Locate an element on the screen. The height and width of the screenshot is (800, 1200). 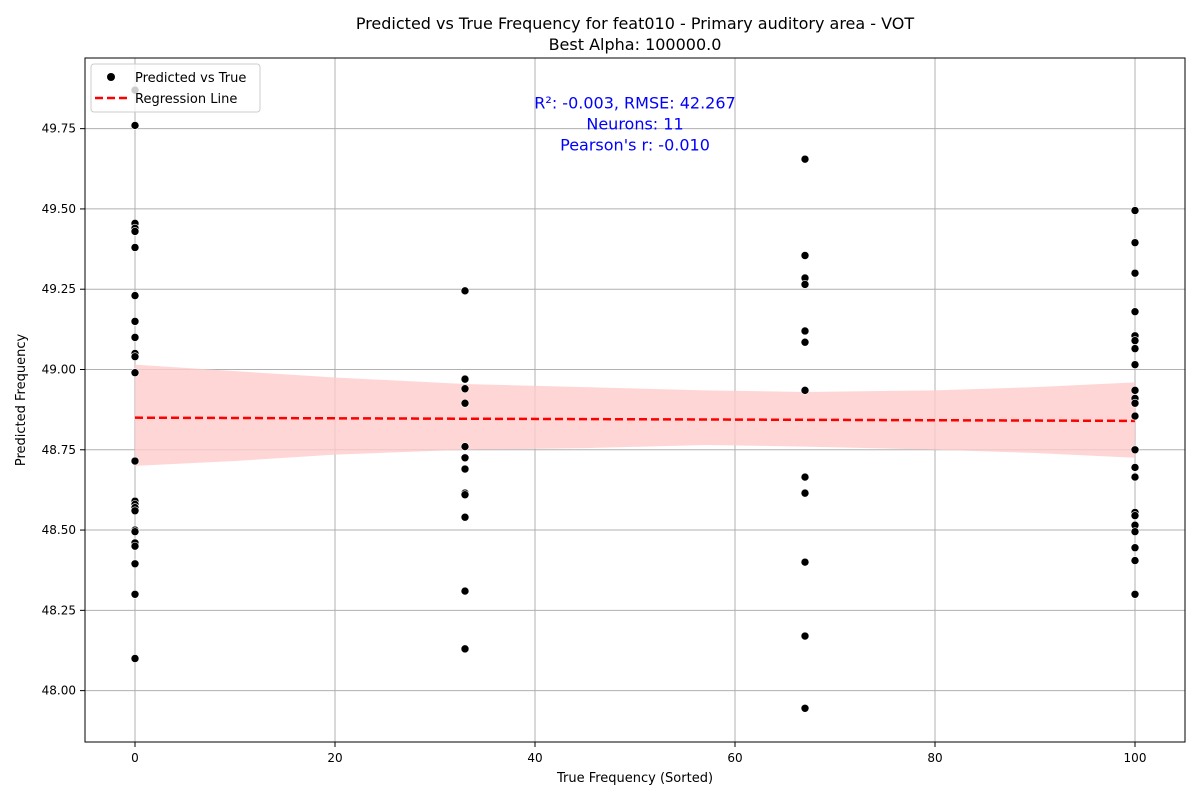
legend-box is located at coordinates (175, 88).